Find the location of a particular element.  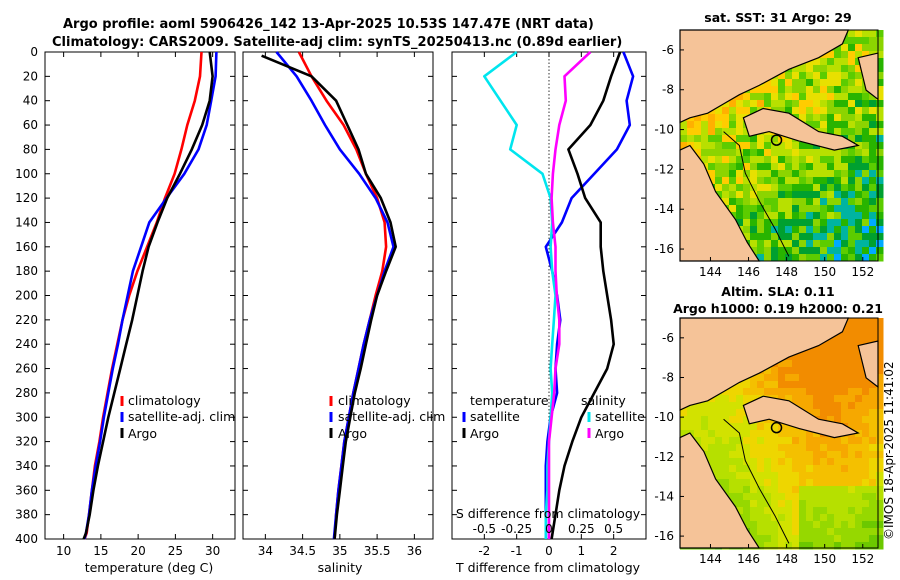

sst-map: 144 146 148 150 152 -6 -8 -10 -12 -14 -16 is located at coordinates (769, 154).